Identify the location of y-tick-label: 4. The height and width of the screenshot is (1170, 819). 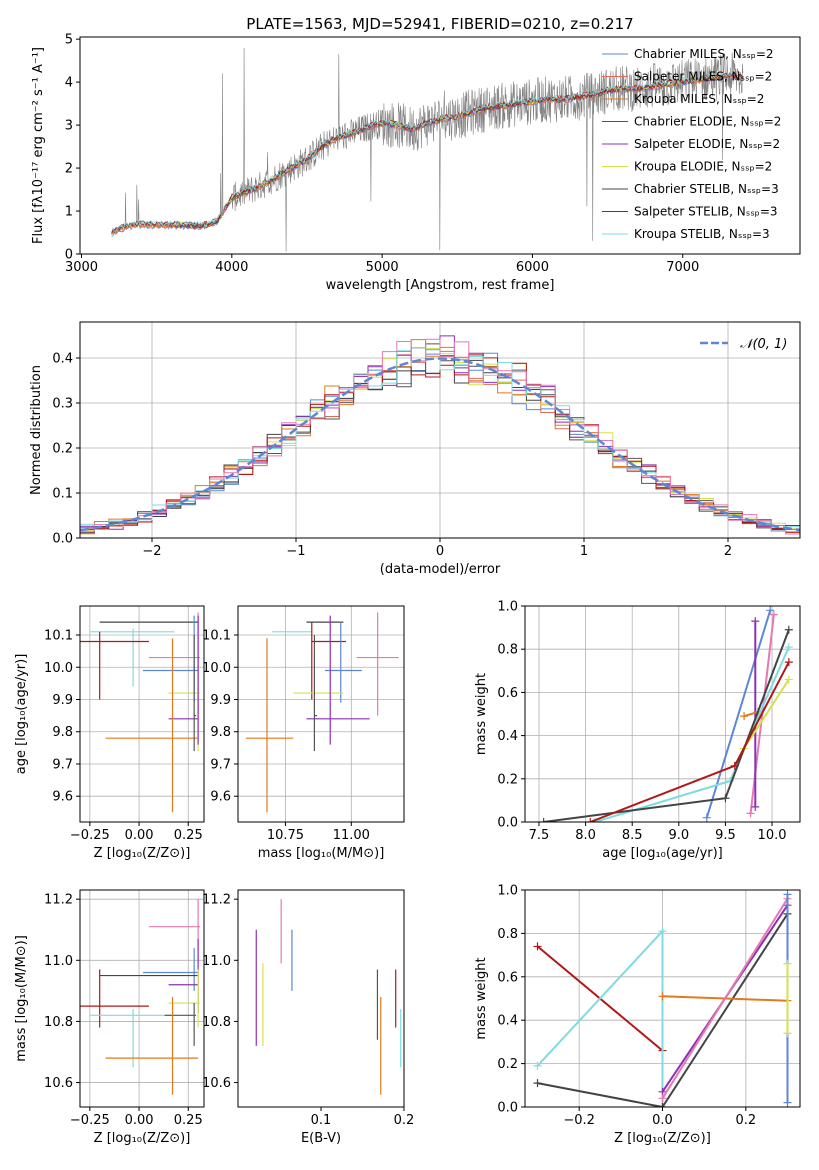
(69, 83).